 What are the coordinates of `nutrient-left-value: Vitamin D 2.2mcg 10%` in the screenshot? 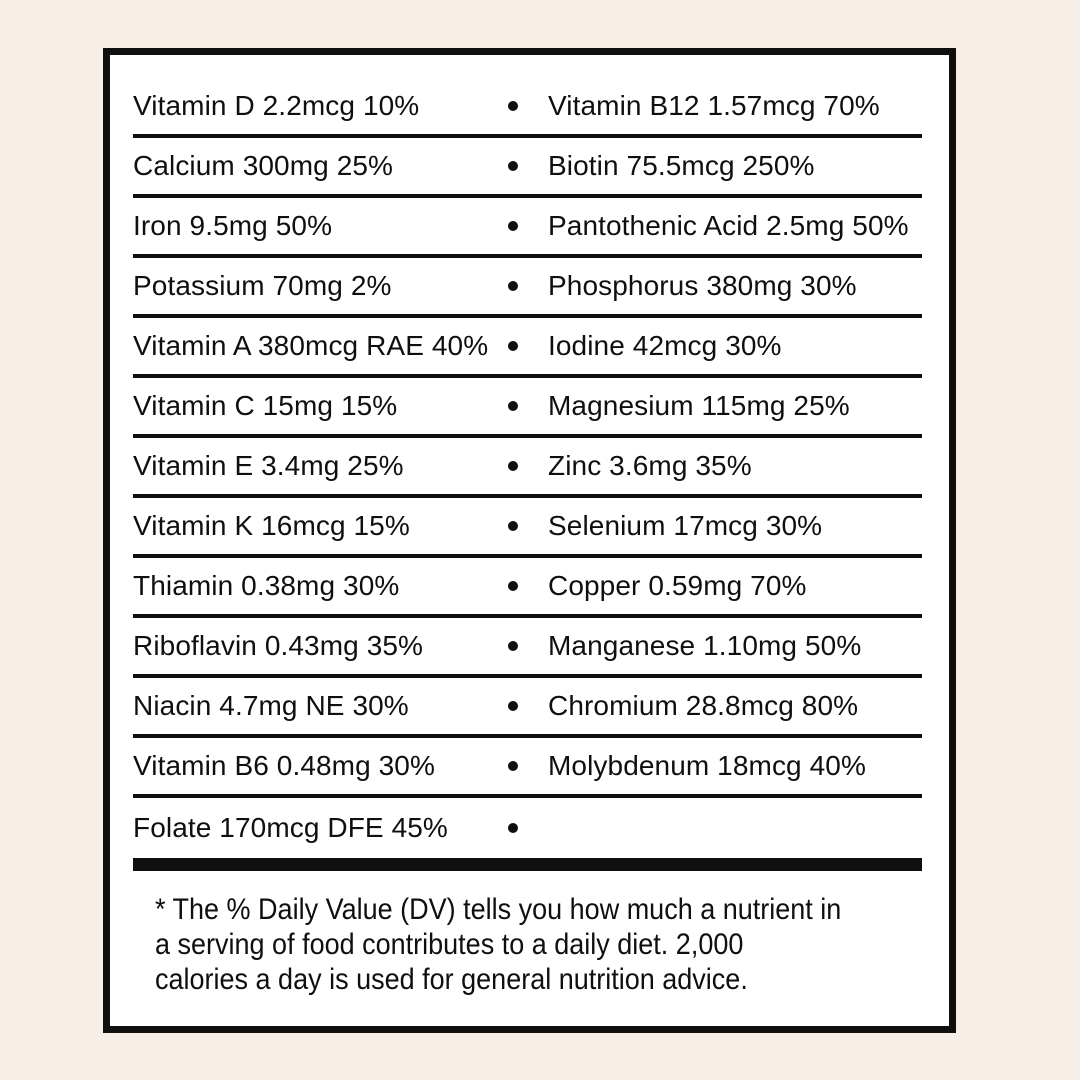 It's located at (276, 105).